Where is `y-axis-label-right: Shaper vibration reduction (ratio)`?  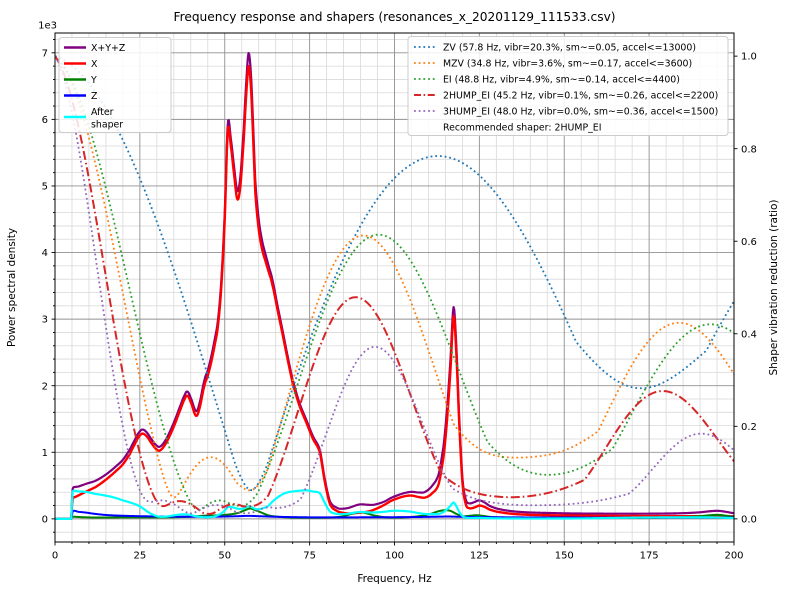 y-axis-label-right: Shaper vibration reduction (ratio) is located at coordinates (774, 287).